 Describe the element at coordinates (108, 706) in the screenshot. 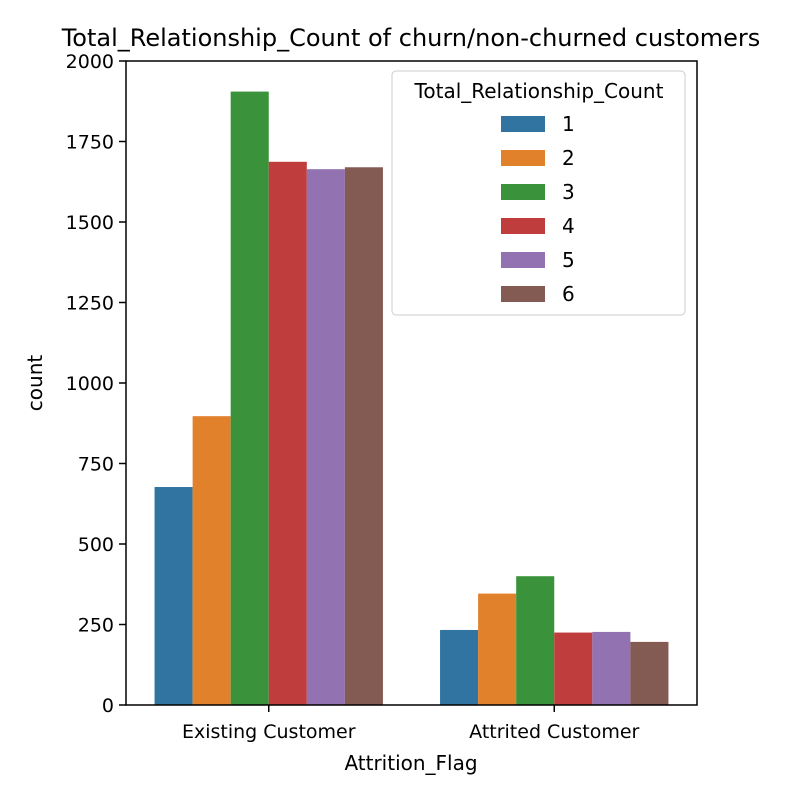

I see `y-tick-label: 0` at that location.